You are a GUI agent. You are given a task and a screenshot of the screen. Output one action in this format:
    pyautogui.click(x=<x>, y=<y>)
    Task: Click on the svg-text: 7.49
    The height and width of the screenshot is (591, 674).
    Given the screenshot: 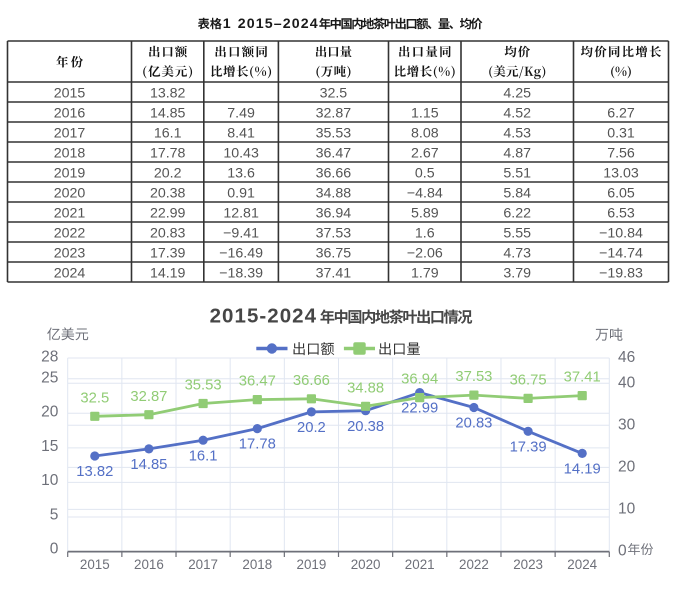 What is the action you would take?
    pyautogui.click(x=241, y=113)
    